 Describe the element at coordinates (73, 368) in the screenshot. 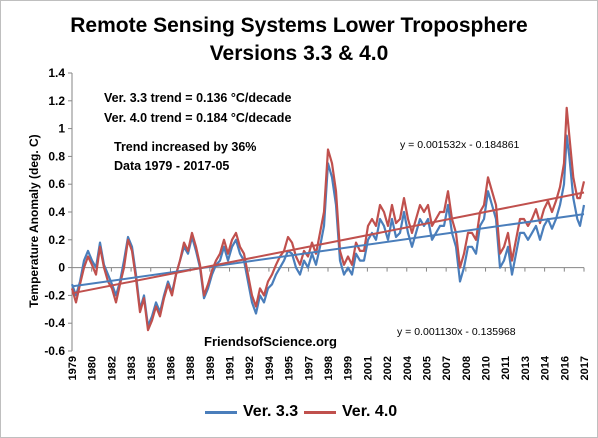

I see `x-tick-label: 1979` at that location.